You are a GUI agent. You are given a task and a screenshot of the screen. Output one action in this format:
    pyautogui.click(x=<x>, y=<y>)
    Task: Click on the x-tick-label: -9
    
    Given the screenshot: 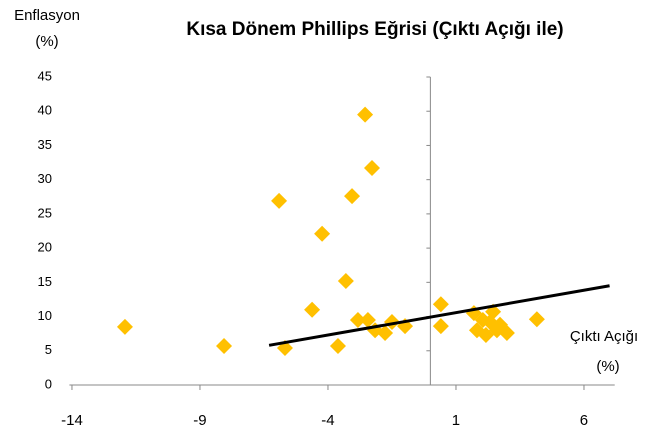 What is the action you would take?
    pyautogui.click(x=199, y=420)
    